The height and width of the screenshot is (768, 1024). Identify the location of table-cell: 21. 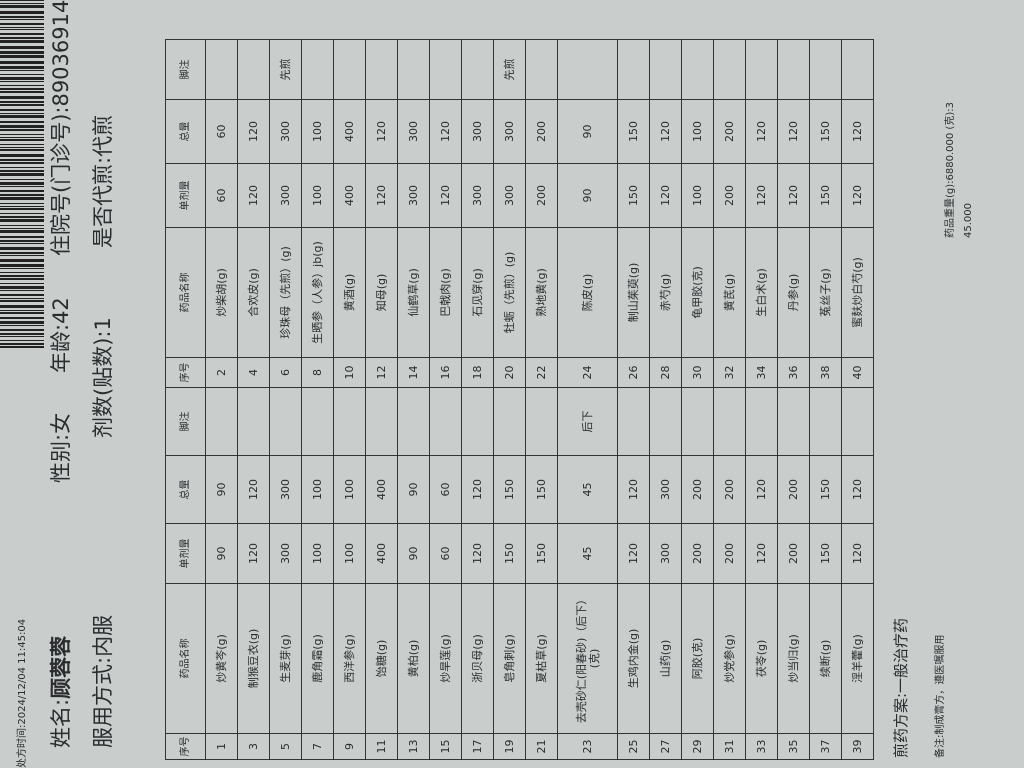
(541, 746).